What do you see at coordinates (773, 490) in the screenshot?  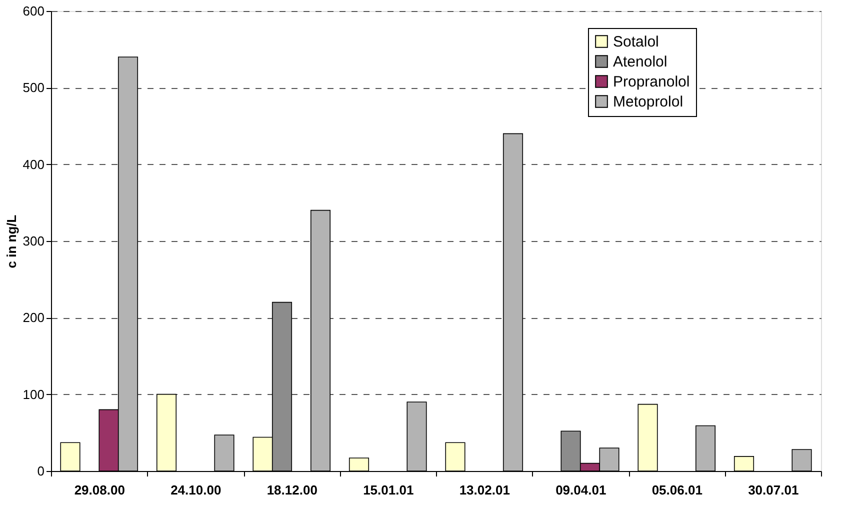 I see `x-tick-label: 30.07.01` at bounding box center [773, 490].